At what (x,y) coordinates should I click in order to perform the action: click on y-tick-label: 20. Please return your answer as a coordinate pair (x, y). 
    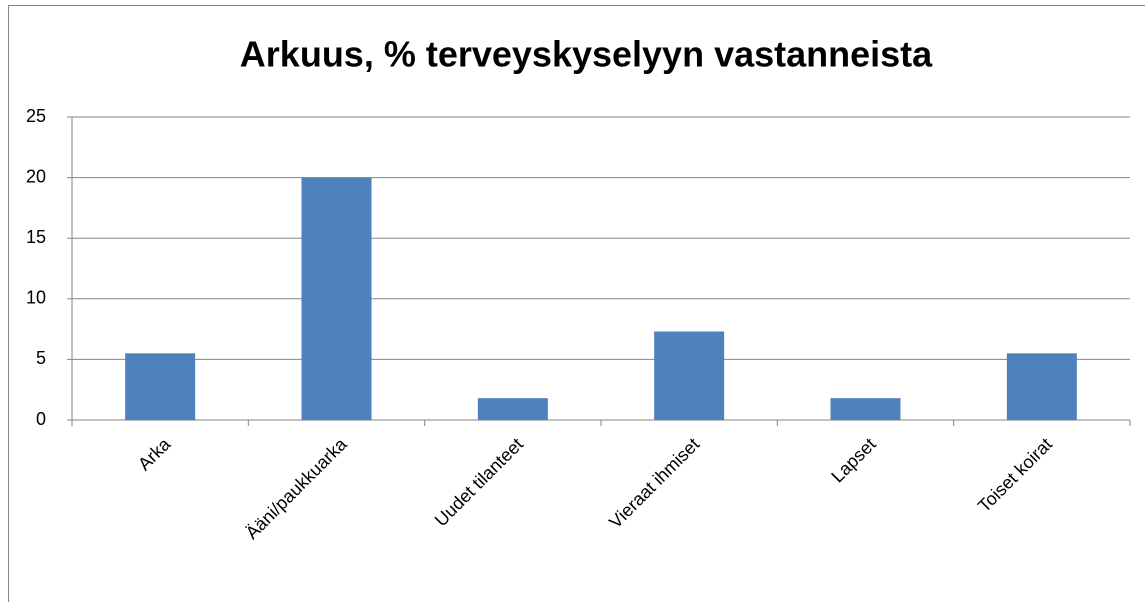
    Looking at the image, I should click on (36, 176).